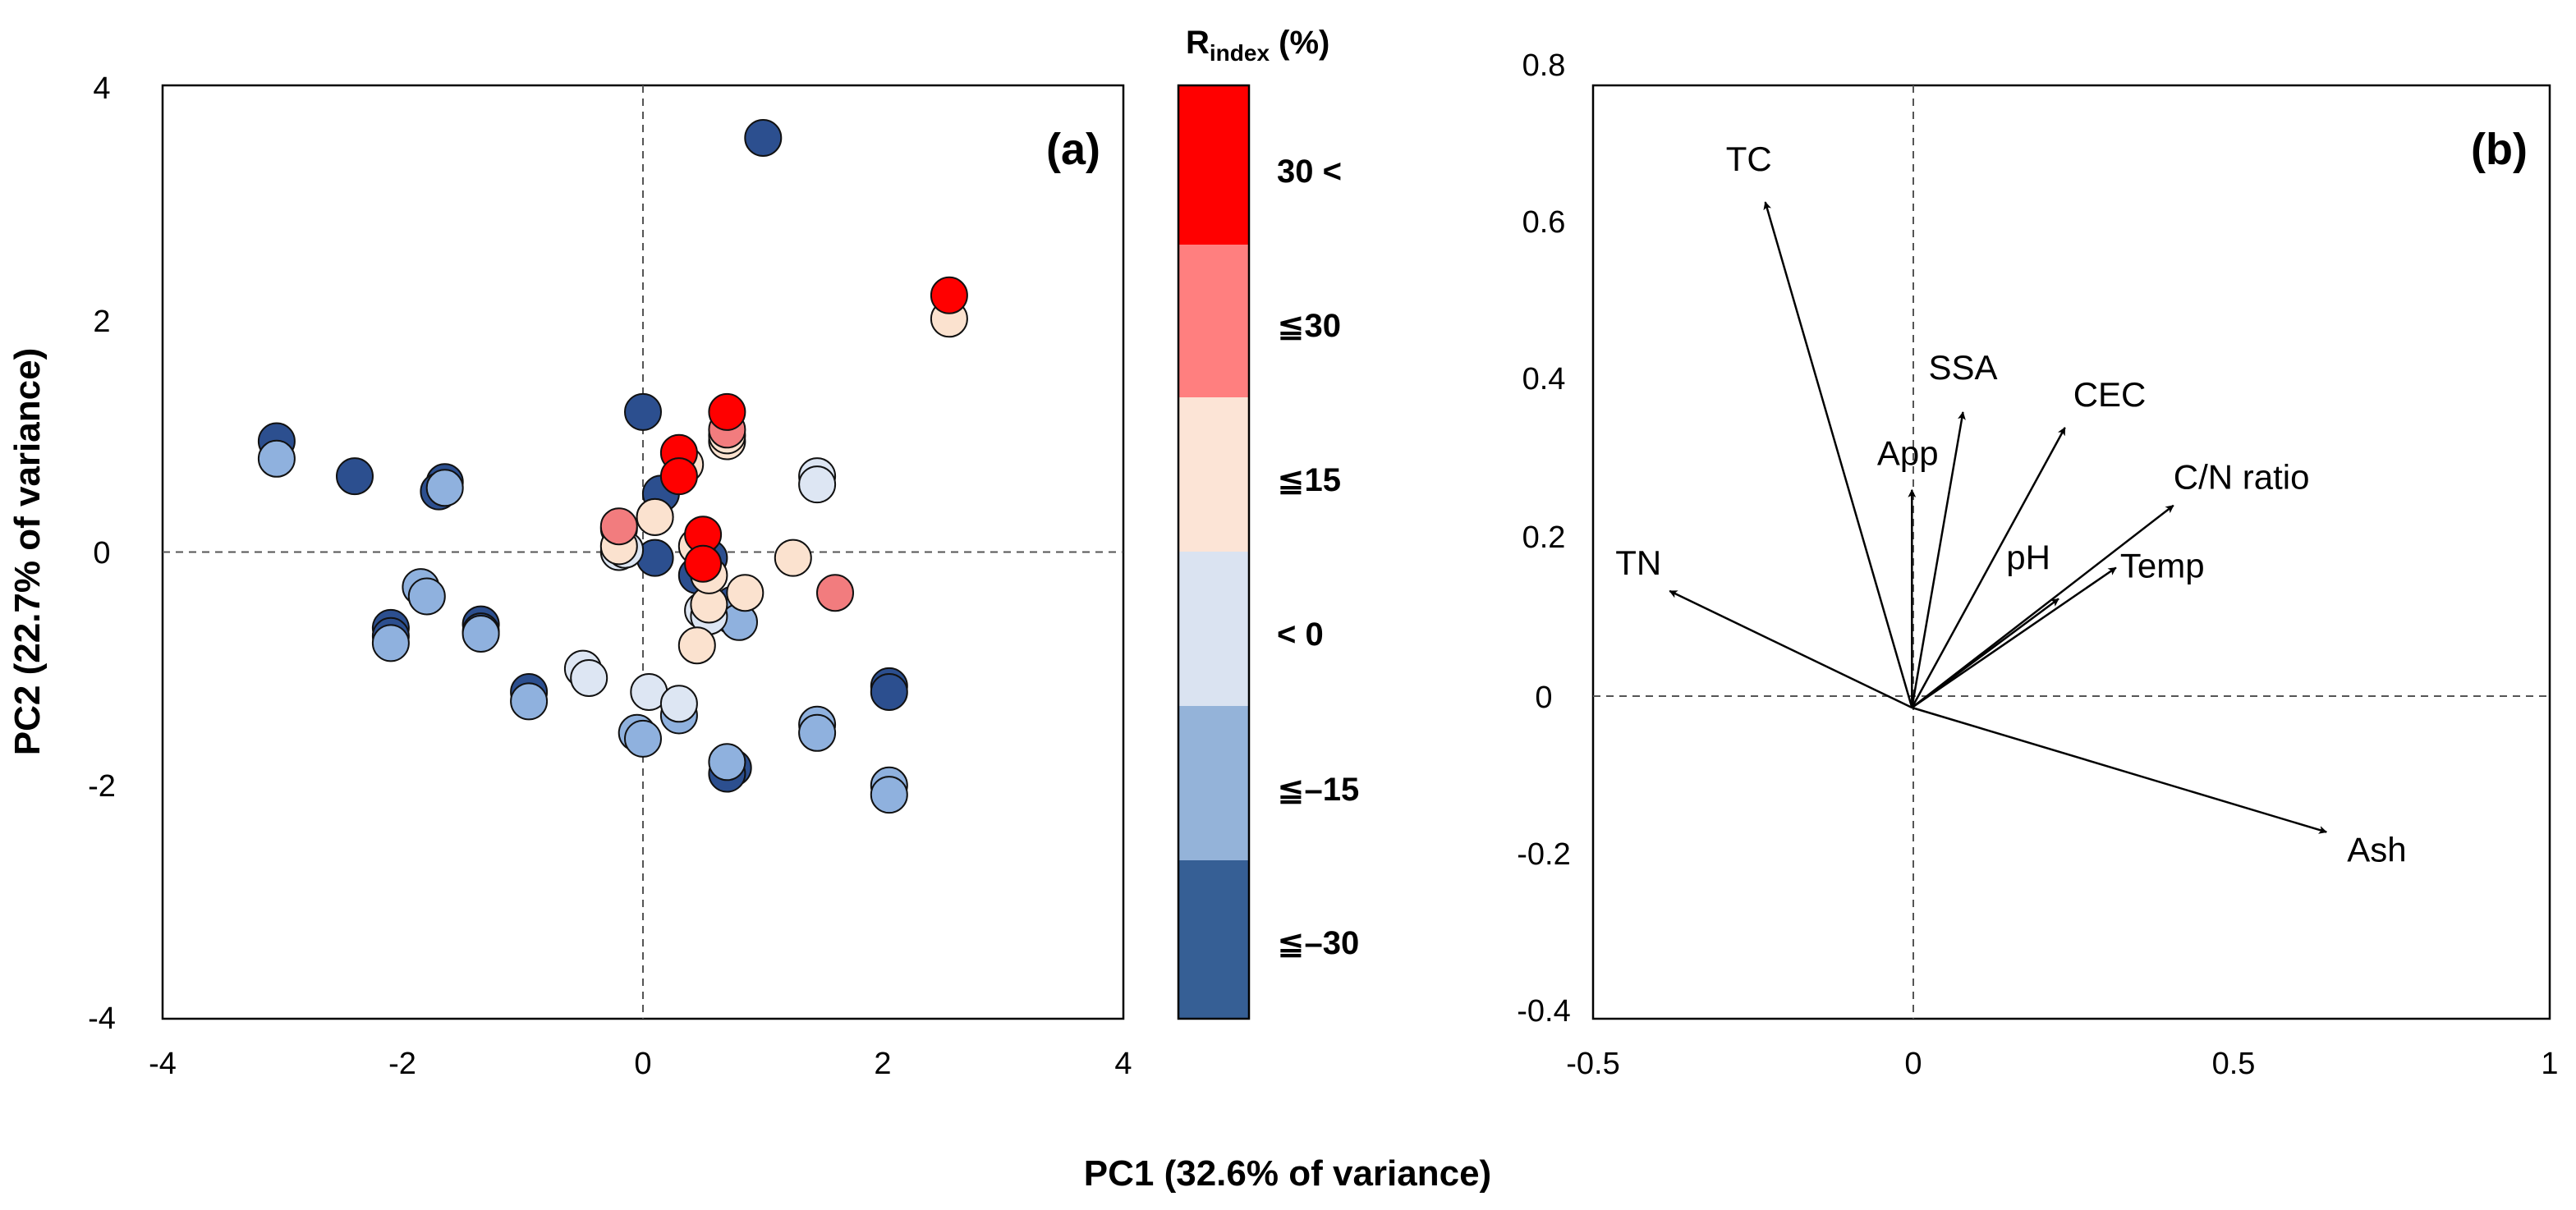 This screenshot has width=2576, height=1210. Describe the element at coordinates (1318, 790) in the screenshot. I see `colorbar-label-5: ≦–15` at that location.